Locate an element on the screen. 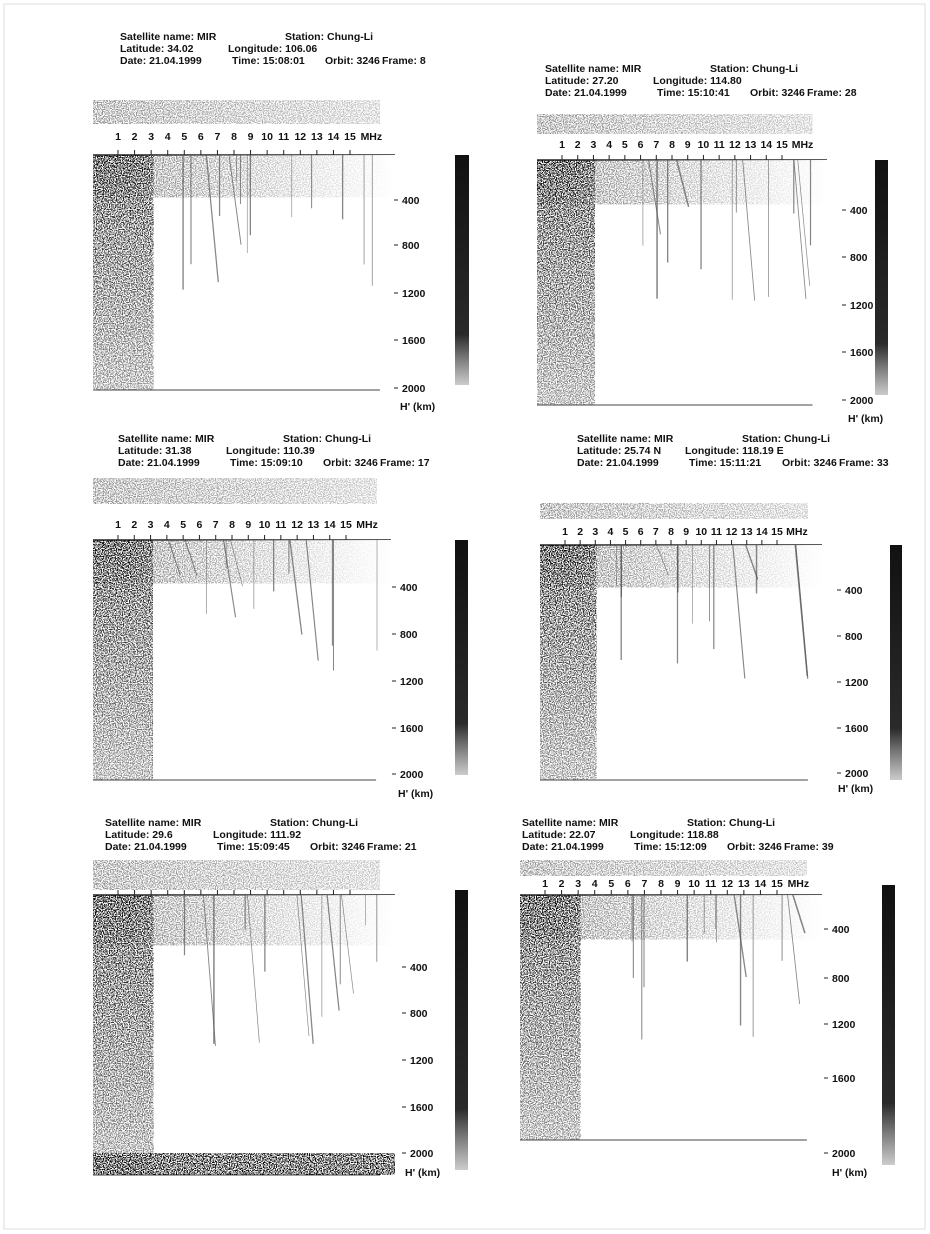 Image resolution: width=930 pixels, height=1234 pixels. frame: Frame: 21 is located at coordinates (392, 847).